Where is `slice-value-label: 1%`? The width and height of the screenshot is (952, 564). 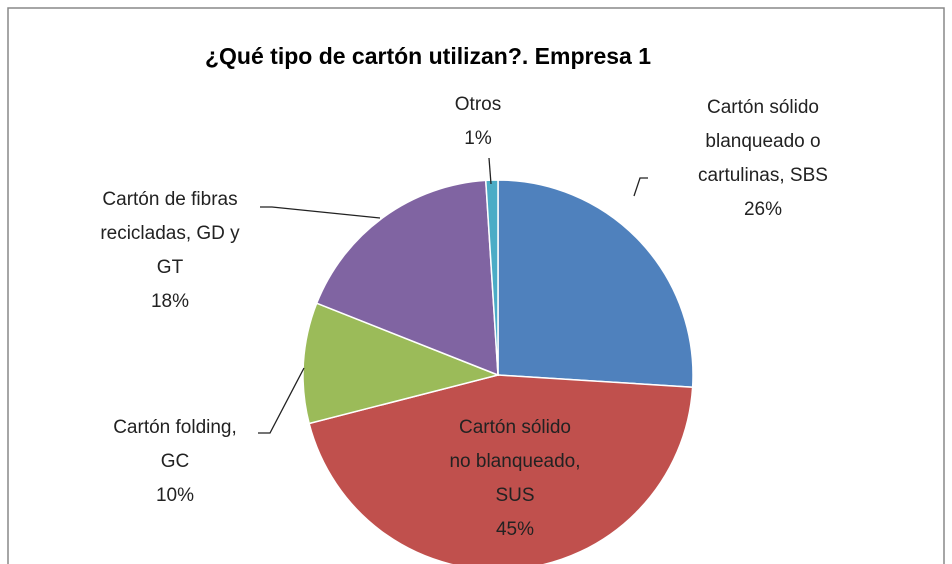
slice-value-label: 1% is located at coordinates (478, 138).